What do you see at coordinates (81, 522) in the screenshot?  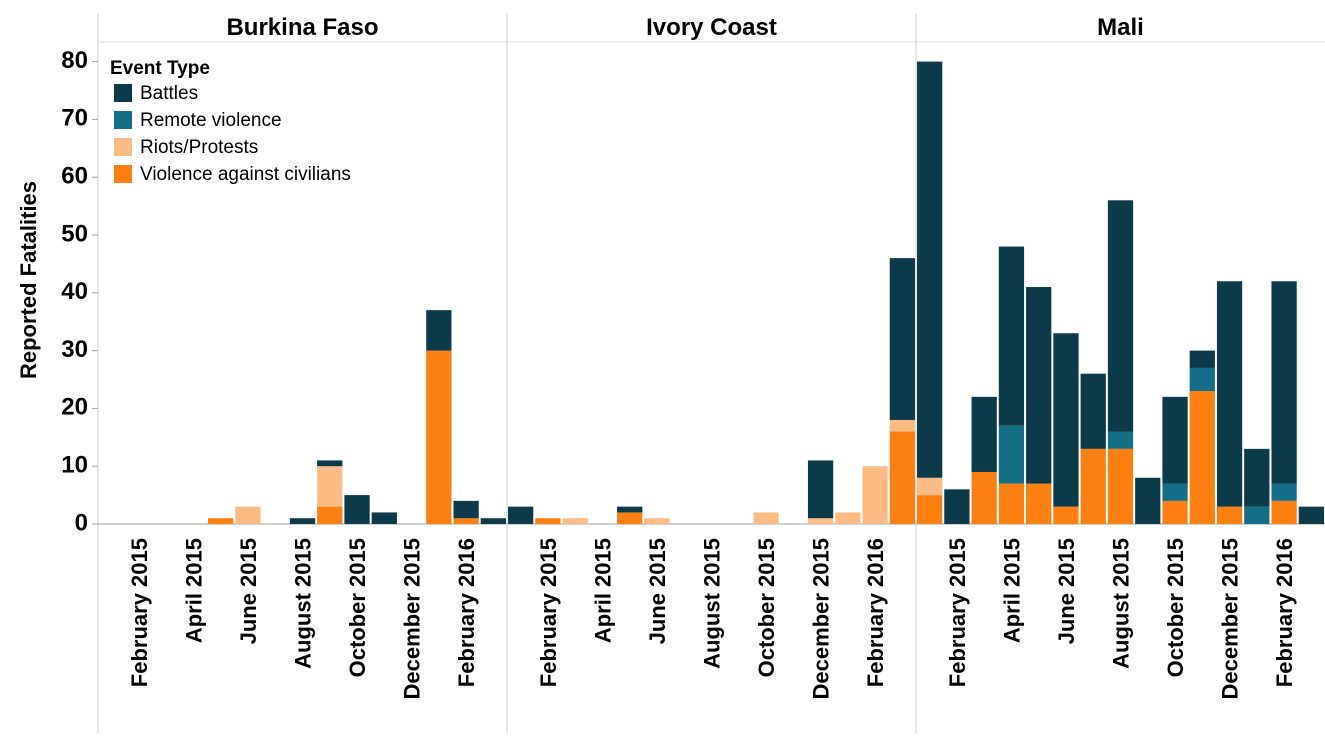 I see `y-tick-label: 0` at bounding box center [81, 522].